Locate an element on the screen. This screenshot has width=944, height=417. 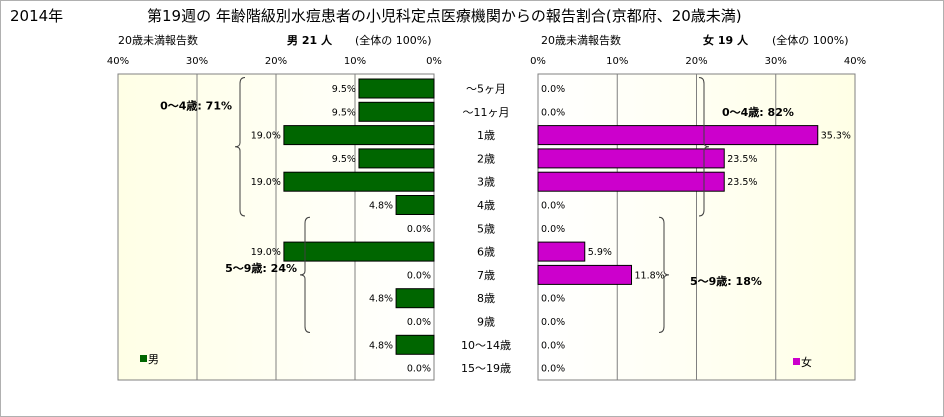
female-group-label: 5〜9歳: 18% is located at coordinates (726, 281).